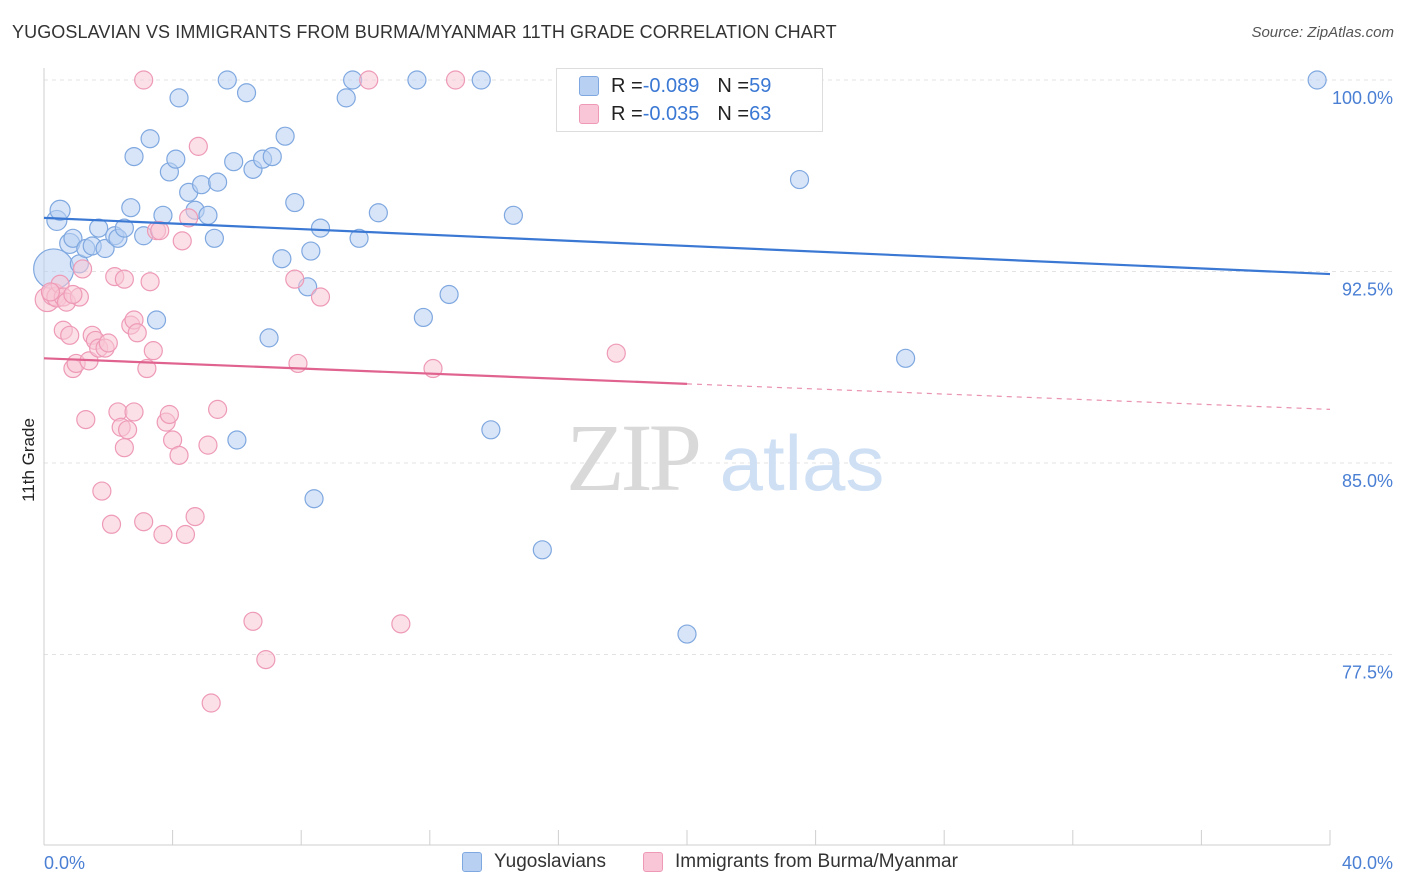  I want to click on legend-r-value: -0.089, so click(671, 85).